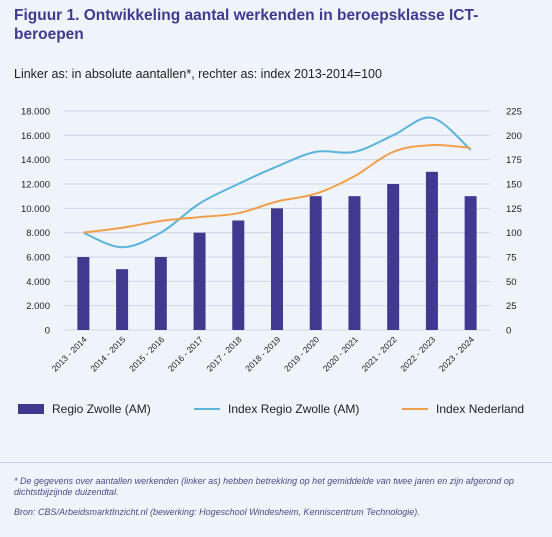 The image size is (552, 537). What do you see at coordinates (511, 306) in the screenshot?
I see `y-right-tick-label: 25` at bounding box center [511, 306].